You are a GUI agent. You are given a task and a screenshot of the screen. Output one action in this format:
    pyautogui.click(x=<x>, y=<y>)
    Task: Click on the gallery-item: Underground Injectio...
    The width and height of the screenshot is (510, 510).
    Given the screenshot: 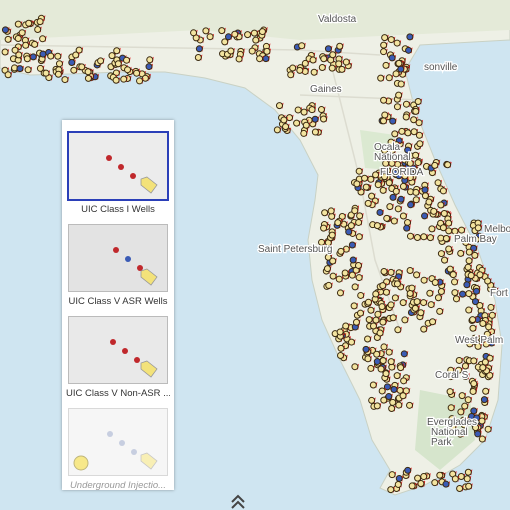 What is the action you would take?
    pyautogui.click(x=118, y=453)
    